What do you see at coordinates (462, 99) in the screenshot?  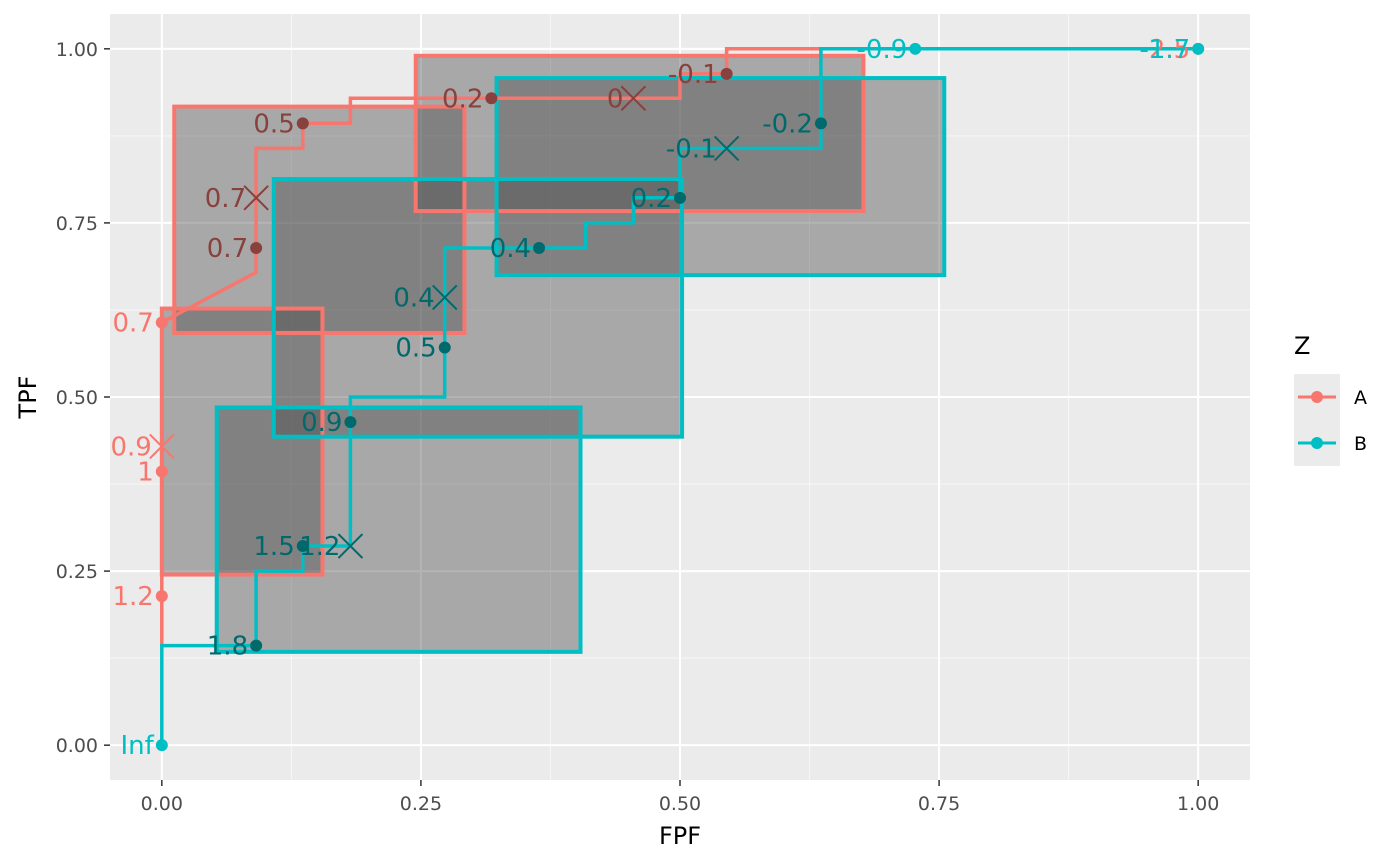 I see `point-label-a: 0.2` at bounding box center [462, 99].